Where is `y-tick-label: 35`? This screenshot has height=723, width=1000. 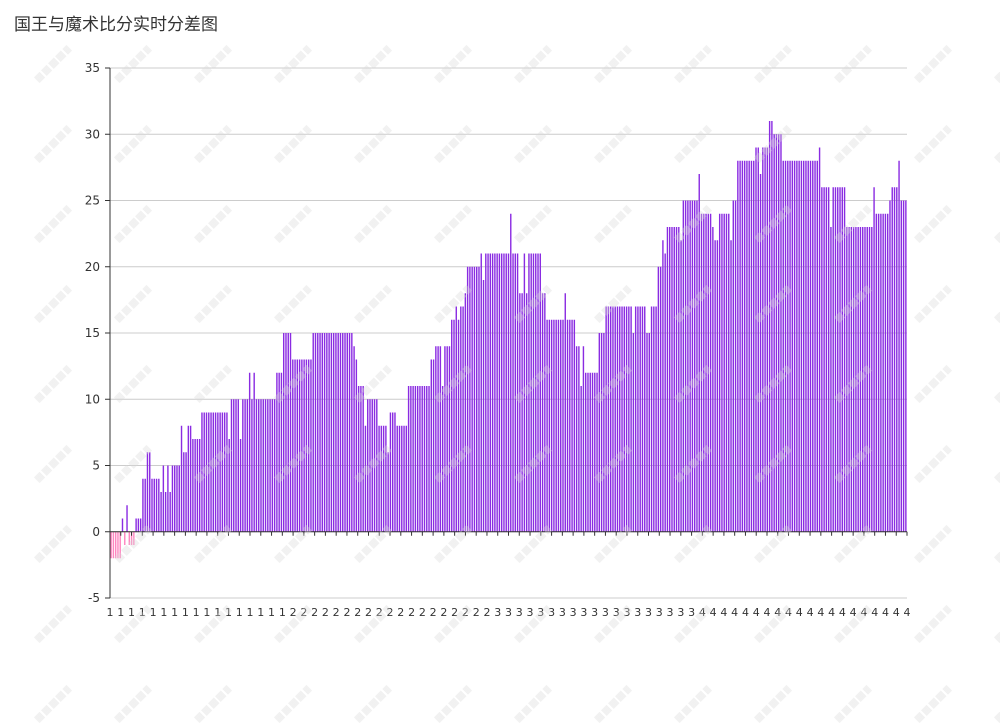
y-tick-label: 35 is located at coordinates (92, 68).